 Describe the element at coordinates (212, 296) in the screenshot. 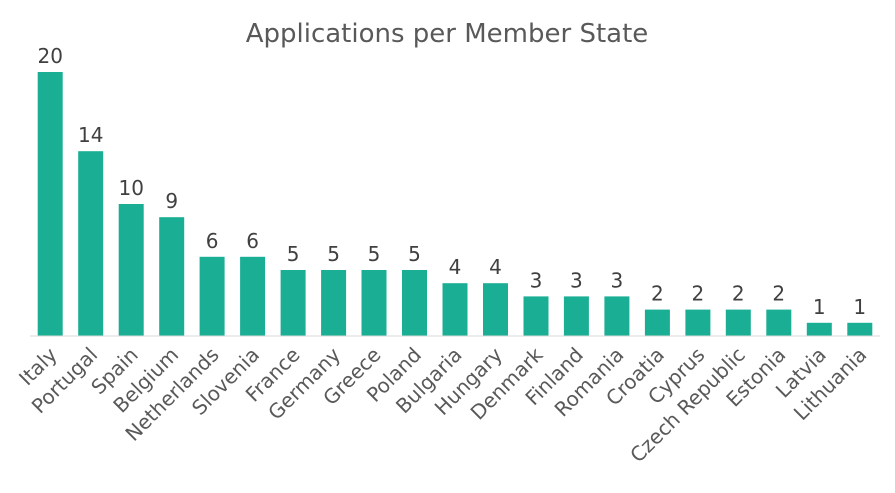

I see `bar-netherlands` at that location.